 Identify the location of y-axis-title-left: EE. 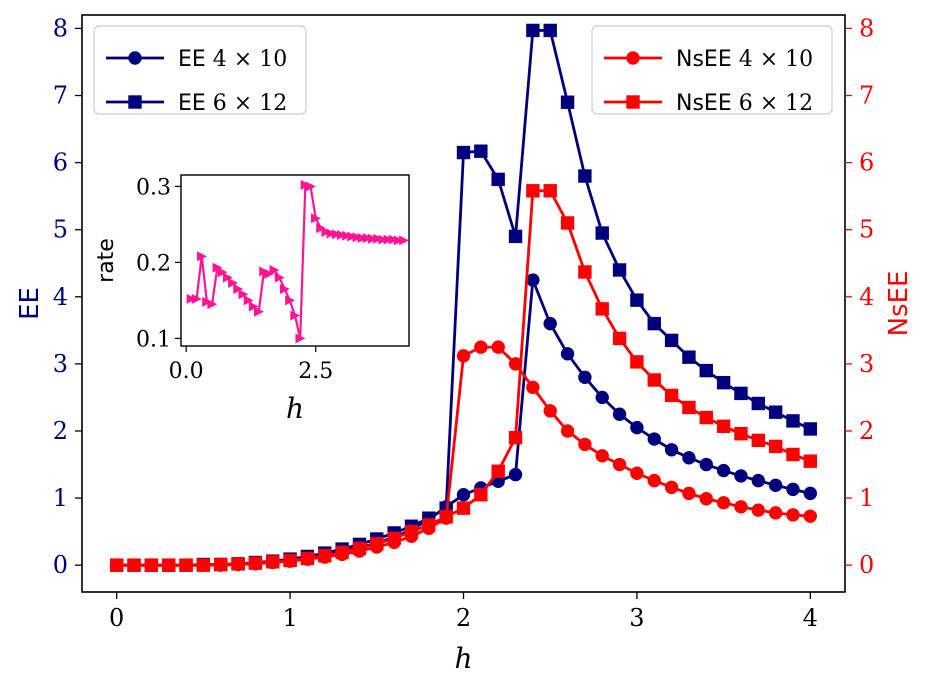
(30, 303).